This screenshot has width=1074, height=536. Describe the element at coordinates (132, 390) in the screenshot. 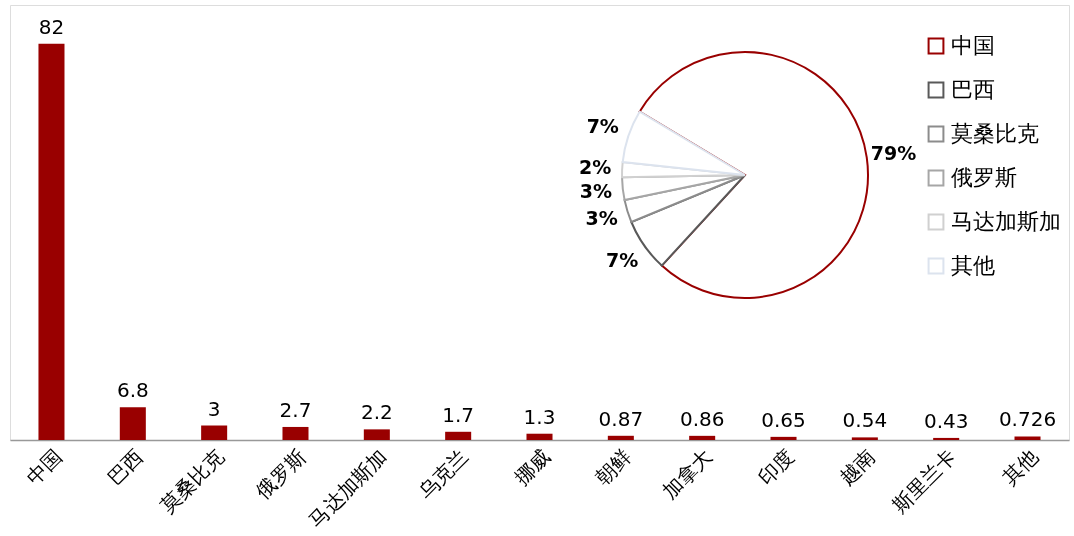

I see `data-label: 6.8` at that location.